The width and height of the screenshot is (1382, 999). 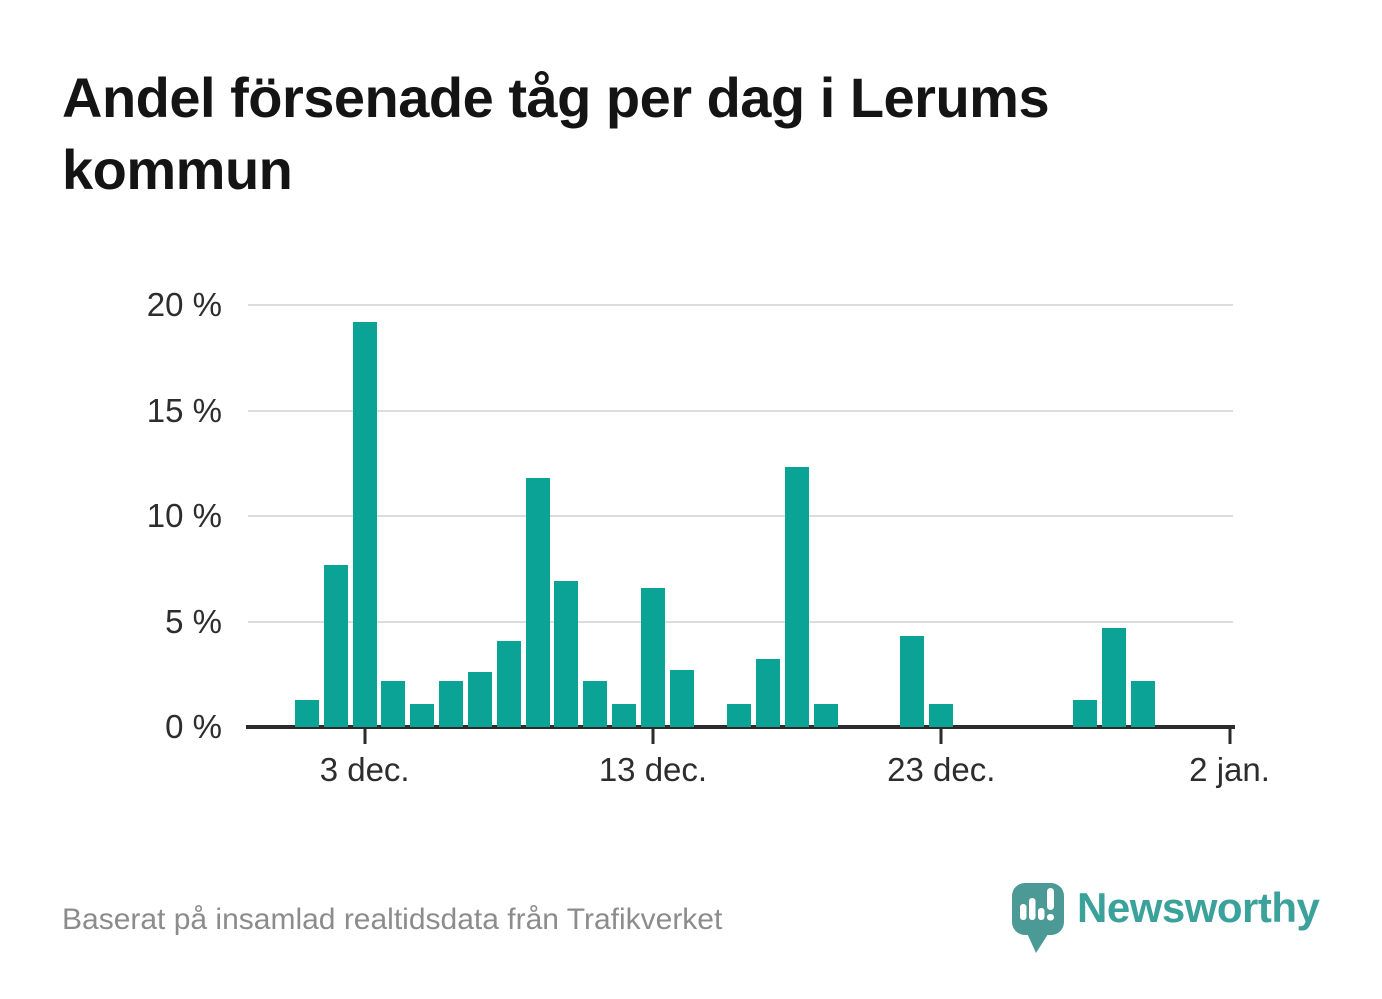 What do you see at coordinates (184, 304) in the screenshot?
I see `y-tick-label: 20 %` at bounding box center [184, 304].